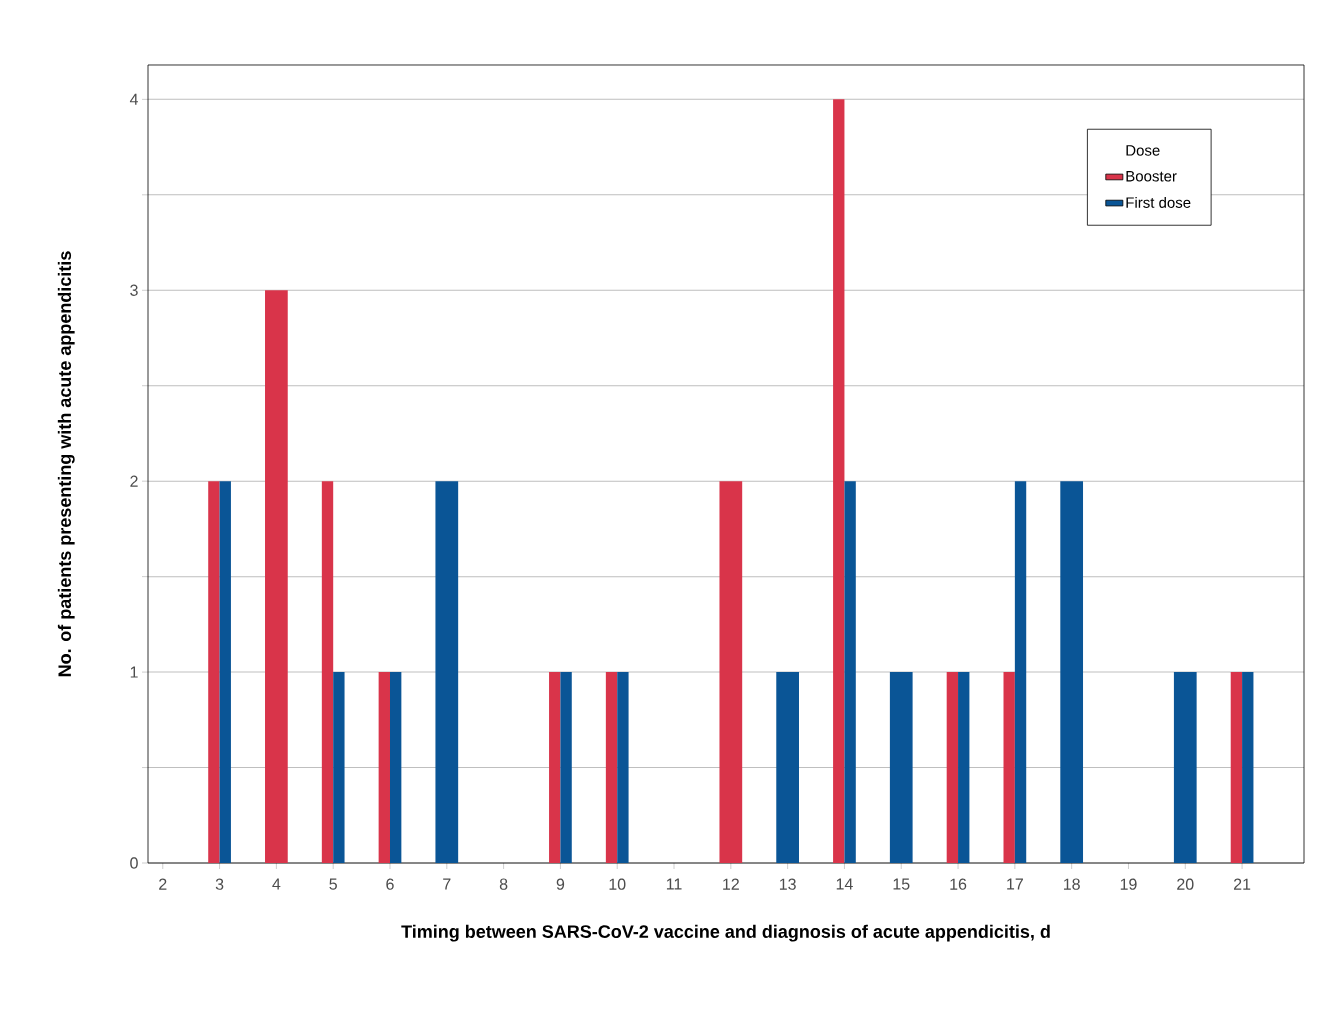 This screenshot has height=1013, width=1341. I want to click on y-axis-title: No. of patients presenting with acute appendicitis, so click(66, 464).